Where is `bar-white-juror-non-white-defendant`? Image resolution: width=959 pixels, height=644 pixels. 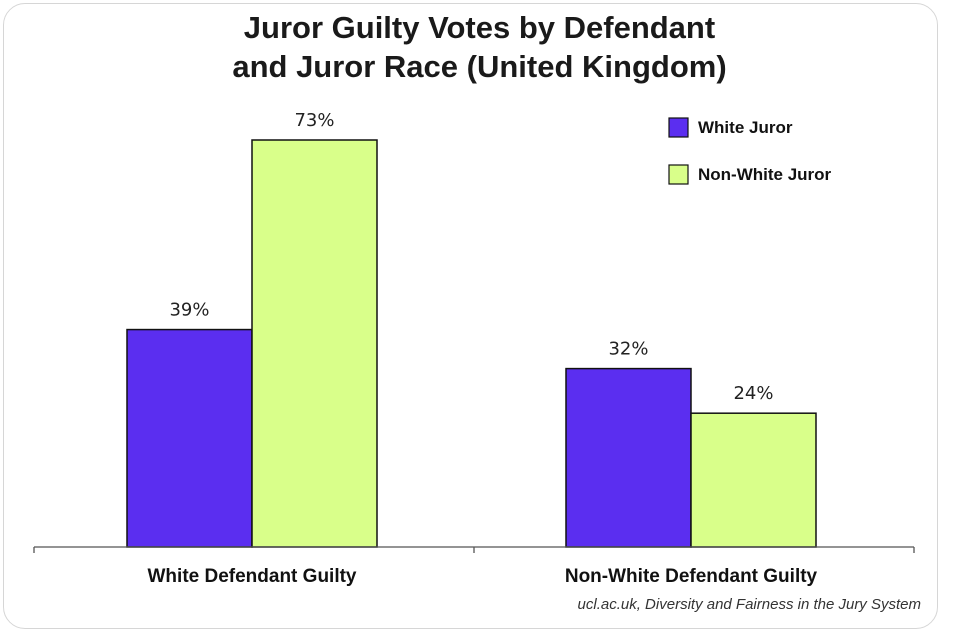
bar-white-juror-non-white-defendant is located at coordinates (628, 457).